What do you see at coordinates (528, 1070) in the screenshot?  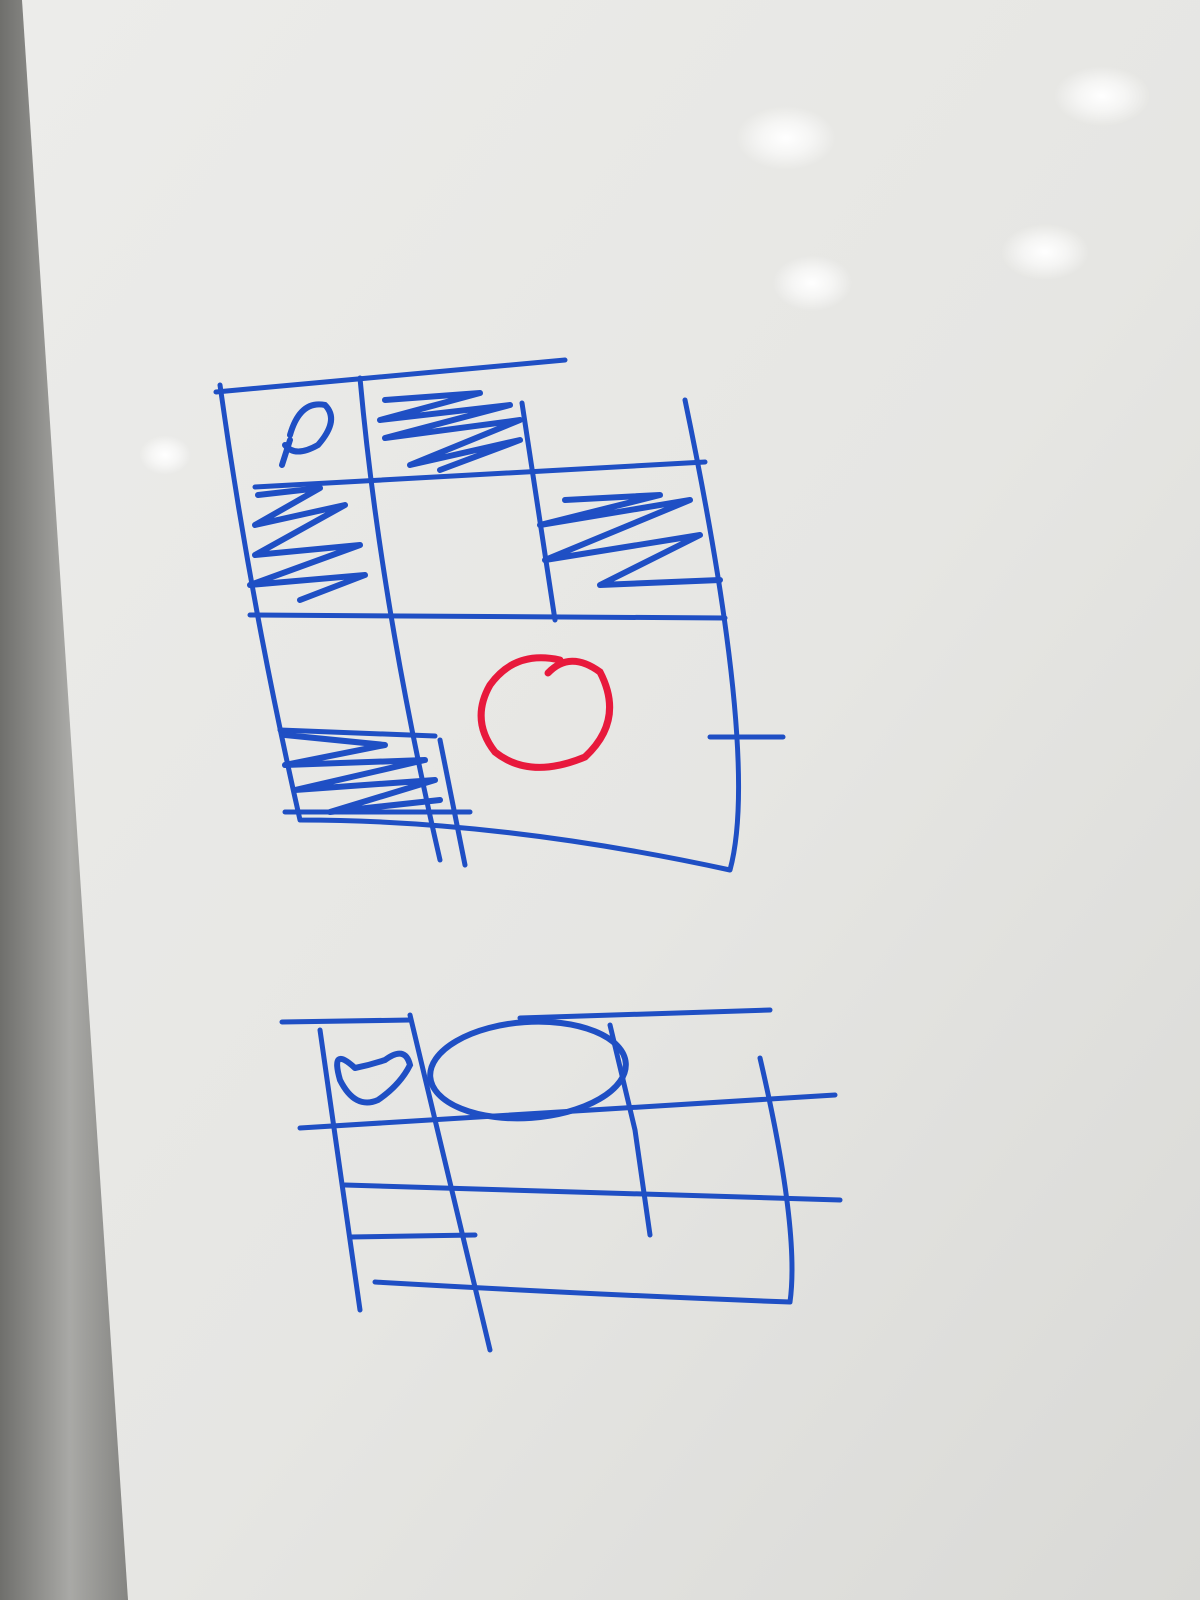 I see `ellipse-mark` at bounding box center [528, 1070].